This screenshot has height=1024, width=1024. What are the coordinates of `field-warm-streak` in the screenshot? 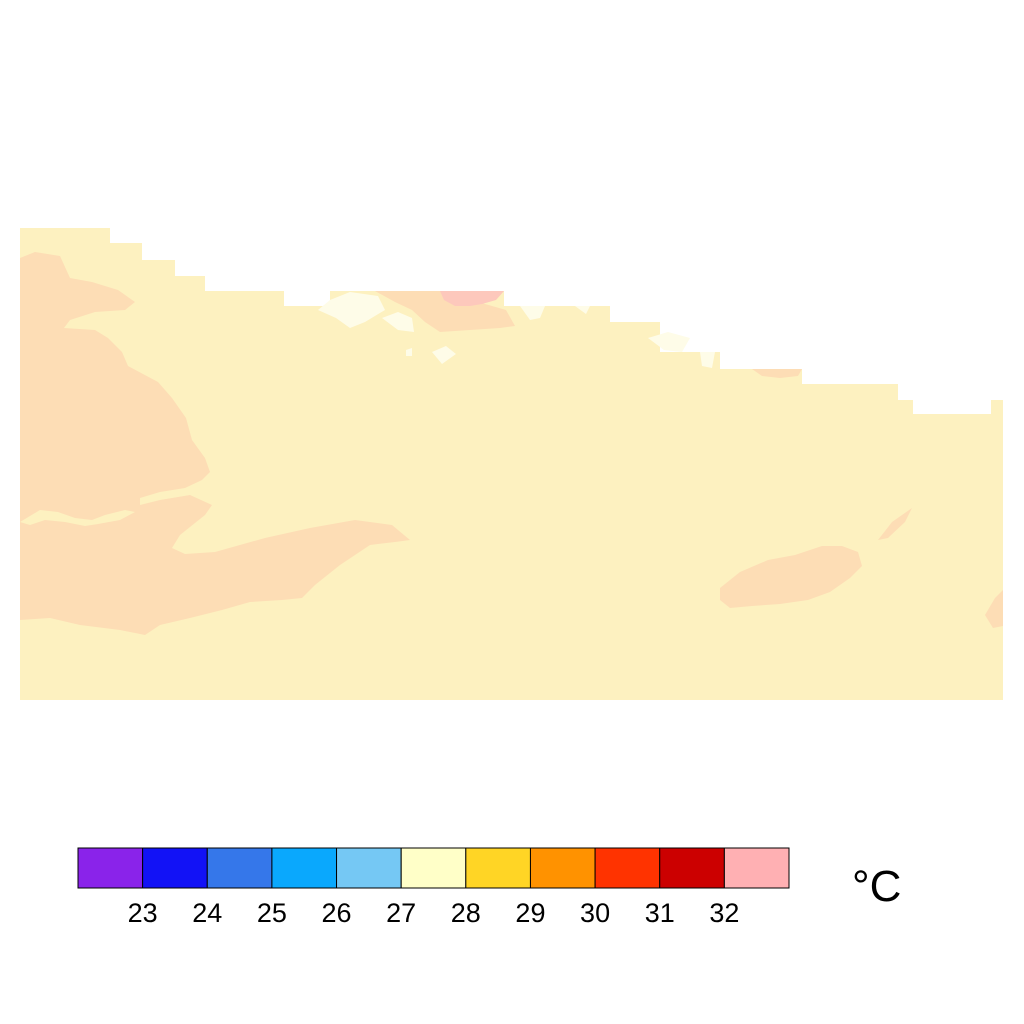 It's located at (895, 524).